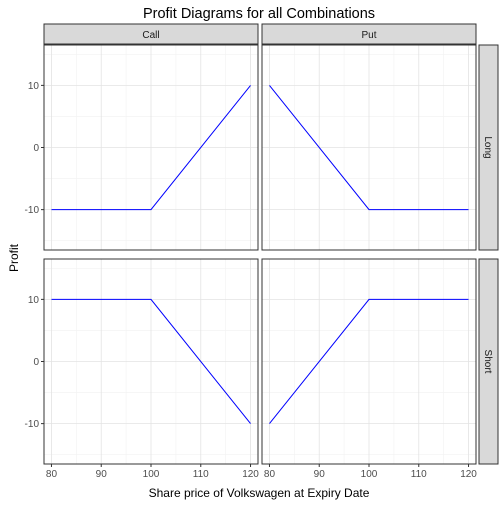 The width and height of the screenshot is (504, 509). I want to click on chart-title: Profit Diagrams for all Combinations, so click(259, 14).